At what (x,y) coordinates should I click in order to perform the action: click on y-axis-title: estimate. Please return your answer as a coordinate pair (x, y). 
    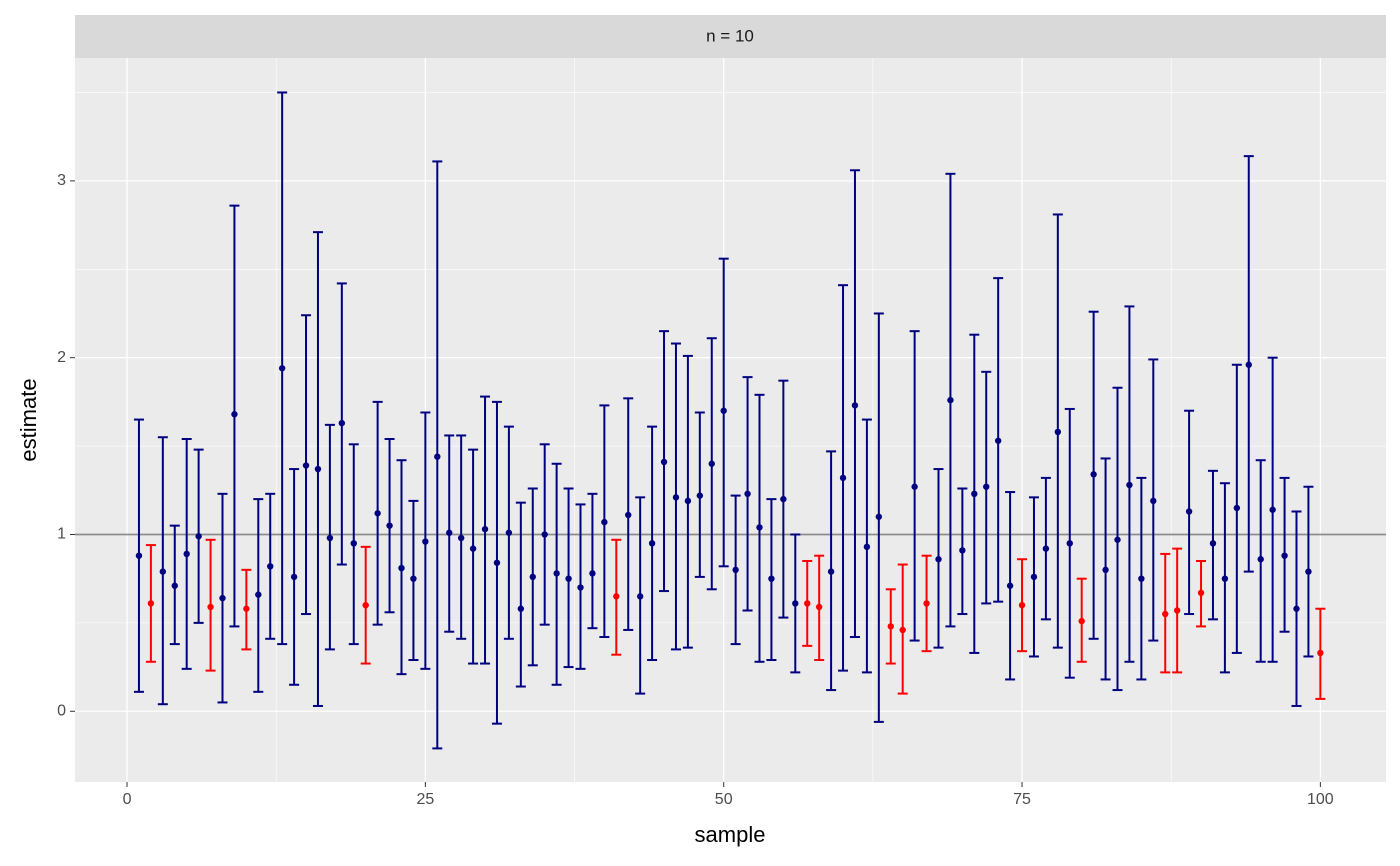
    Looking at the image, I should click on (28, 419).